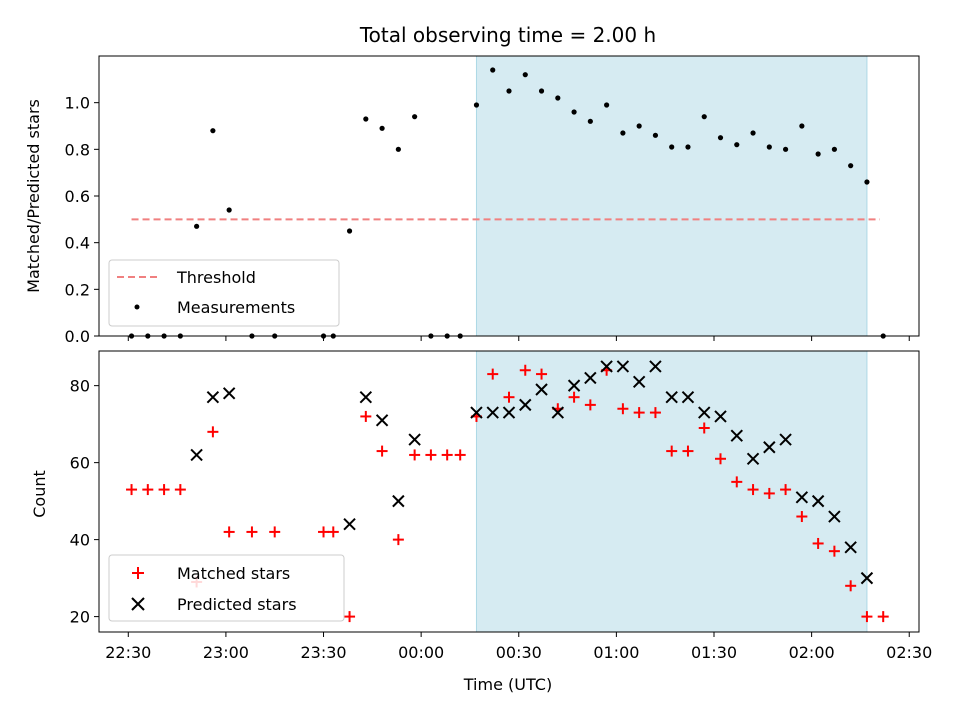 This screenshot has width=960, height=720. What do you see at coordinates (323, 652) in the screenshot?
I see `xtick-label: 23:30` at bounding box center [323, 652].